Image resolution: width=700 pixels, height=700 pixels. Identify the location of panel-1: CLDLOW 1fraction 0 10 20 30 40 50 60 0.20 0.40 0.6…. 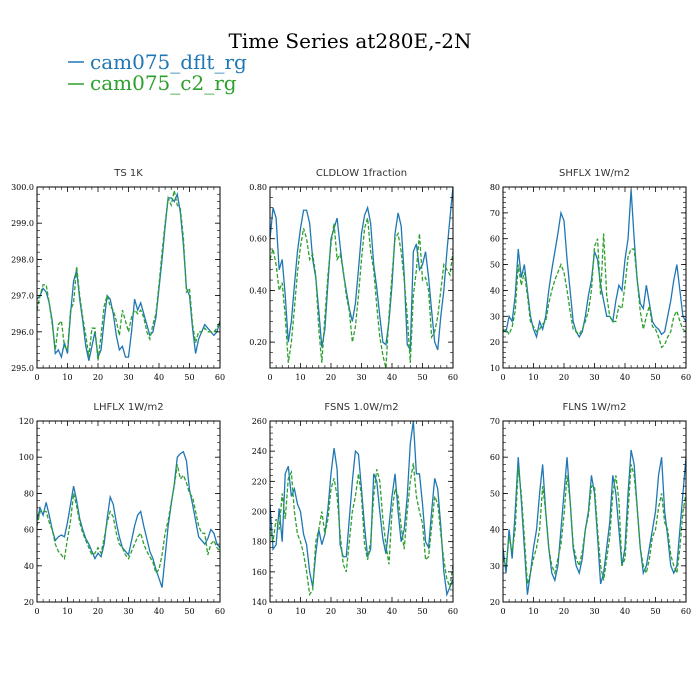
(353, 275).